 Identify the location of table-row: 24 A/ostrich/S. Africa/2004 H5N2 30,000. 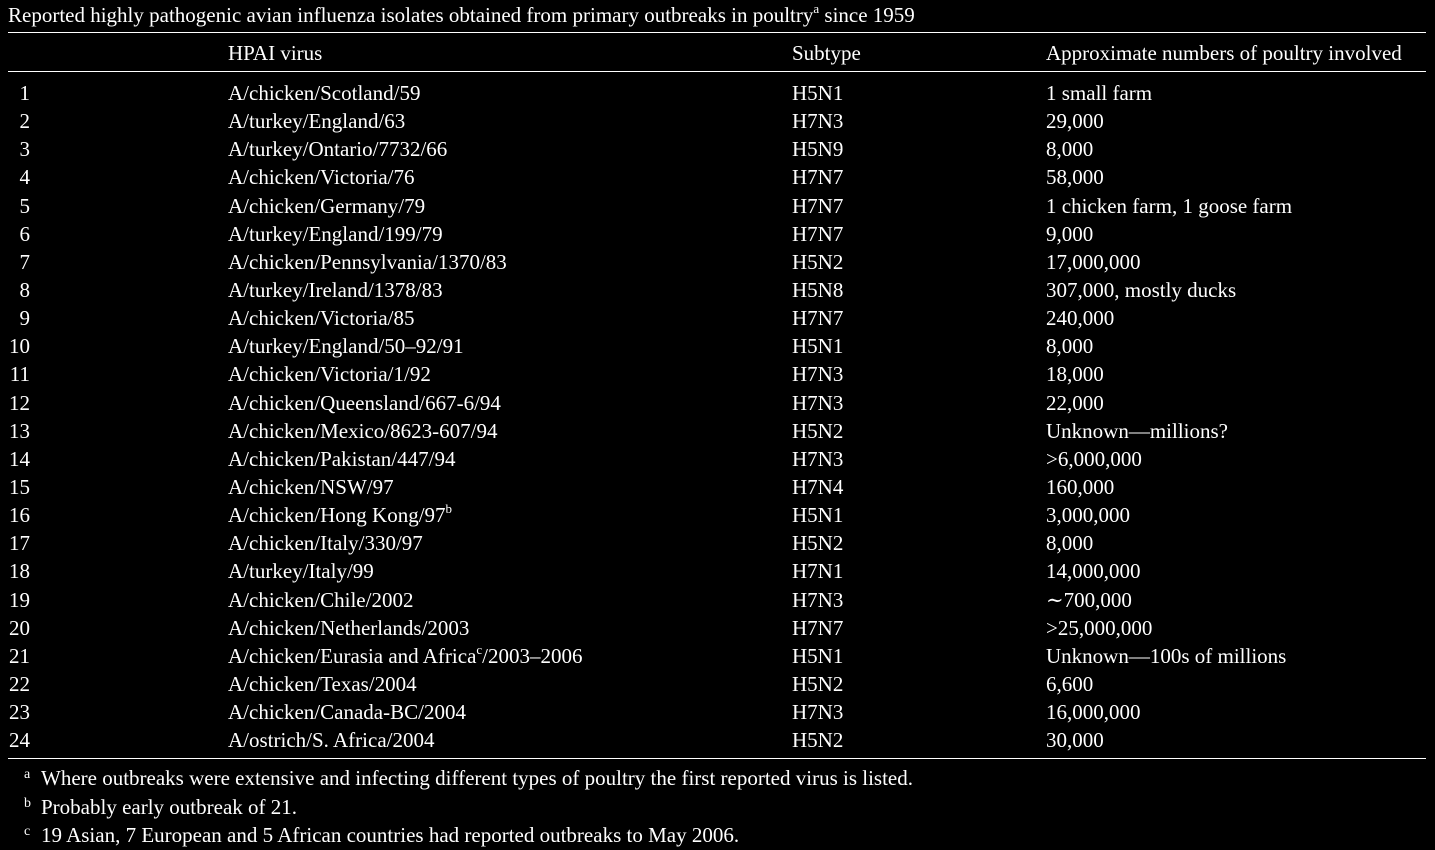
(717, 740).